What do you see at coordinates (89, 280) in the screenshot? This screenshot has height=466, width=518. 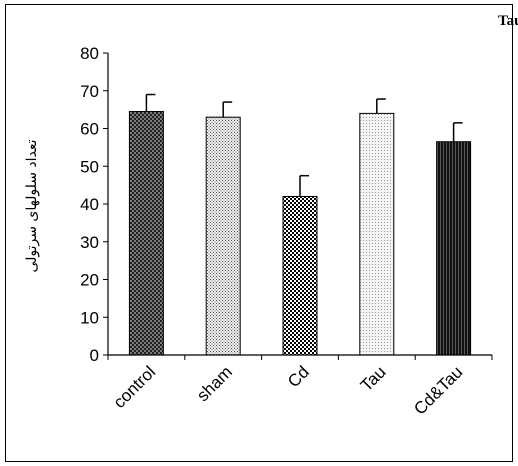 I see `y-tick-label: 20` at bounding box center [89, 280].